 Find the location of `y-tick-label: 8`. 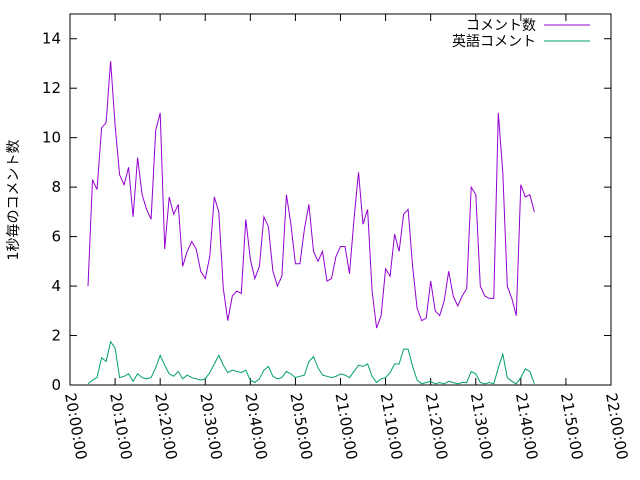

y-tick-label: 8 is located at coordinates (56, 187).